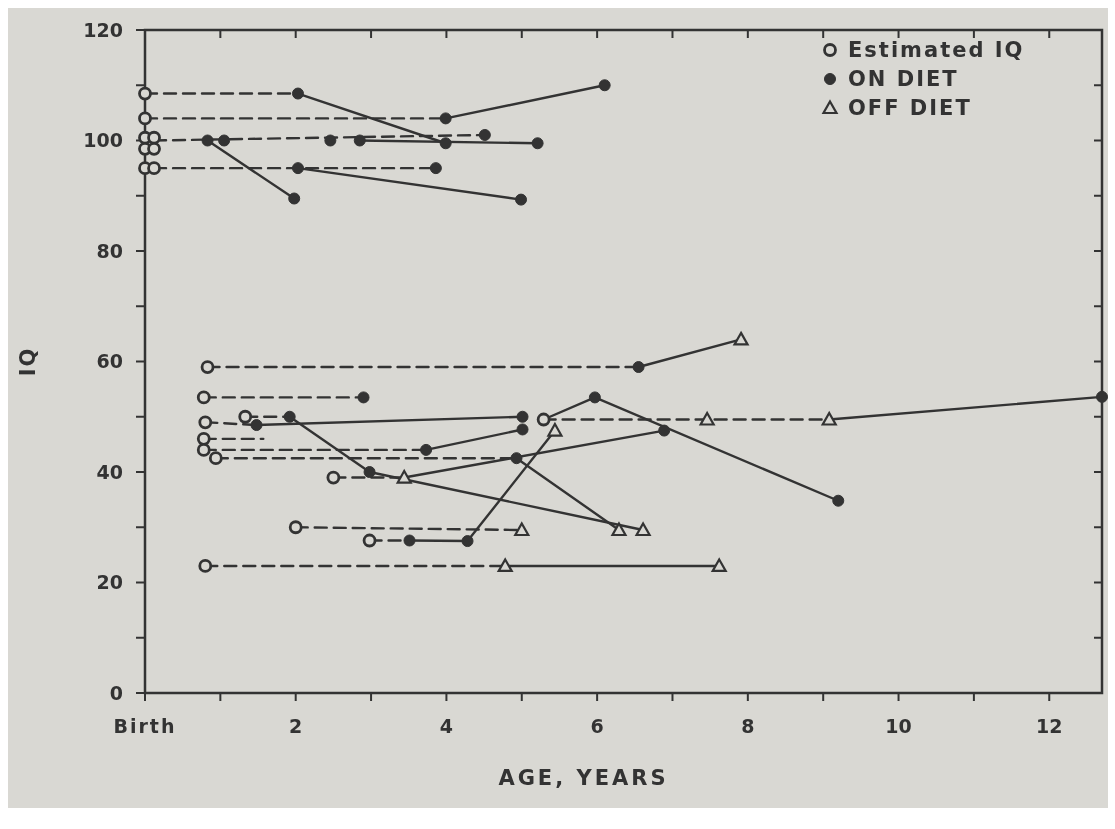  I want to click on legend-label: Estimated IQ, so click(936, 50).